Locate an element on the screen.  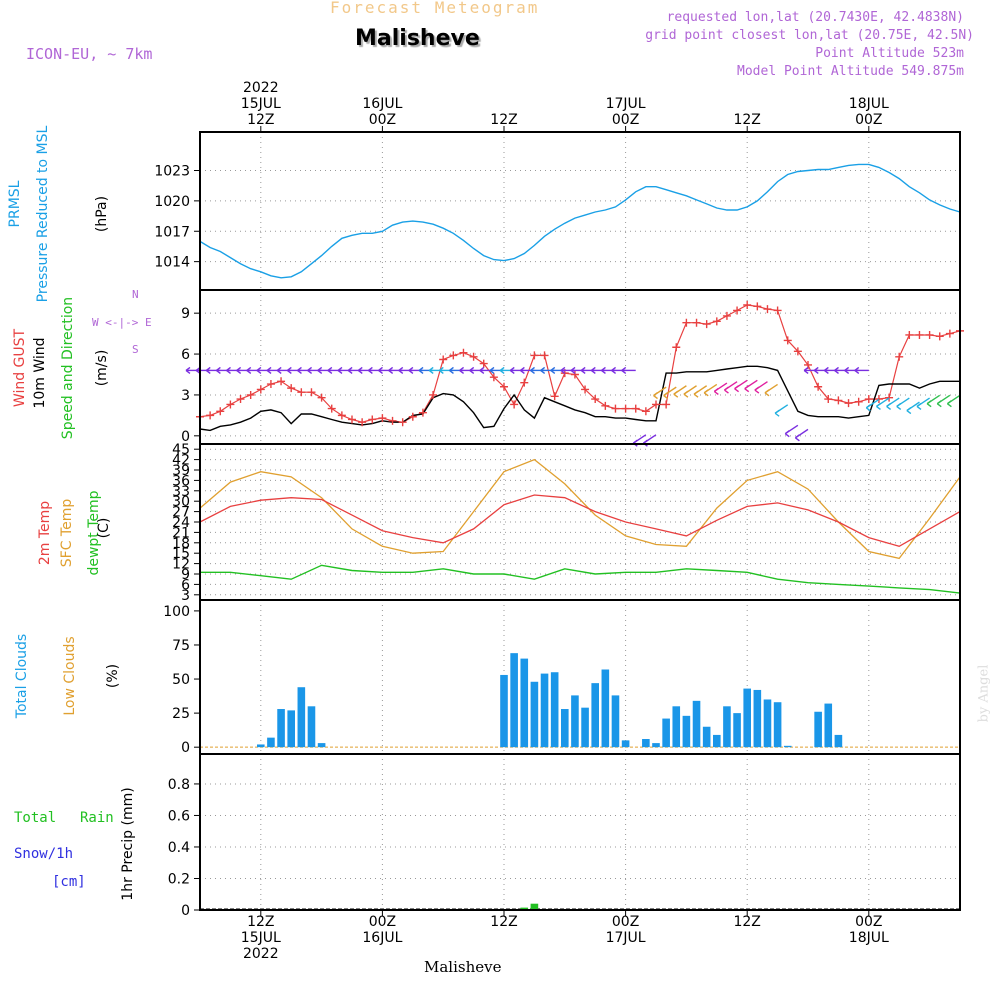
y-tick-label: 0.8 is located at coordinates (179, 785).